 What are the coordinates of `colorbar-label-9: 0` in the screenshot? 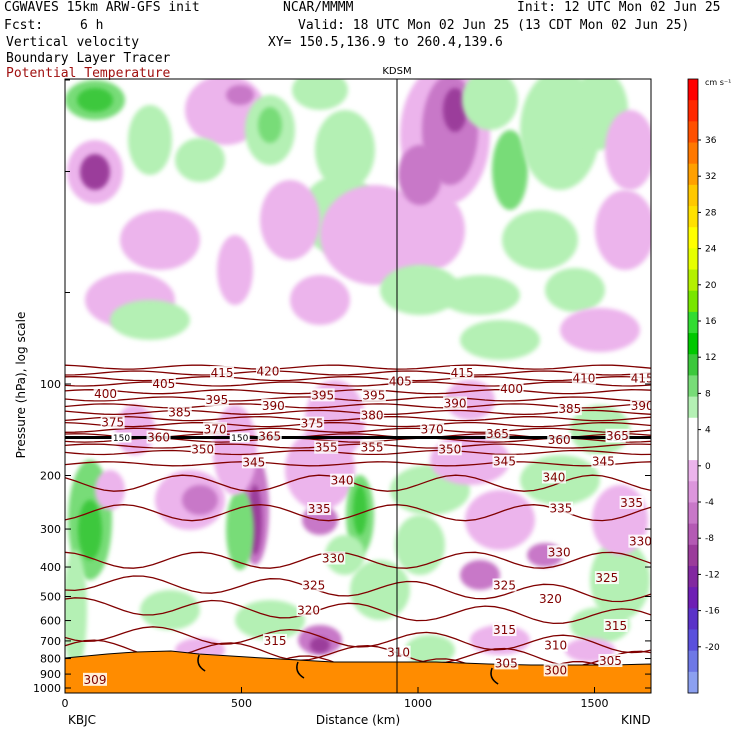 It's located at (708, 467).